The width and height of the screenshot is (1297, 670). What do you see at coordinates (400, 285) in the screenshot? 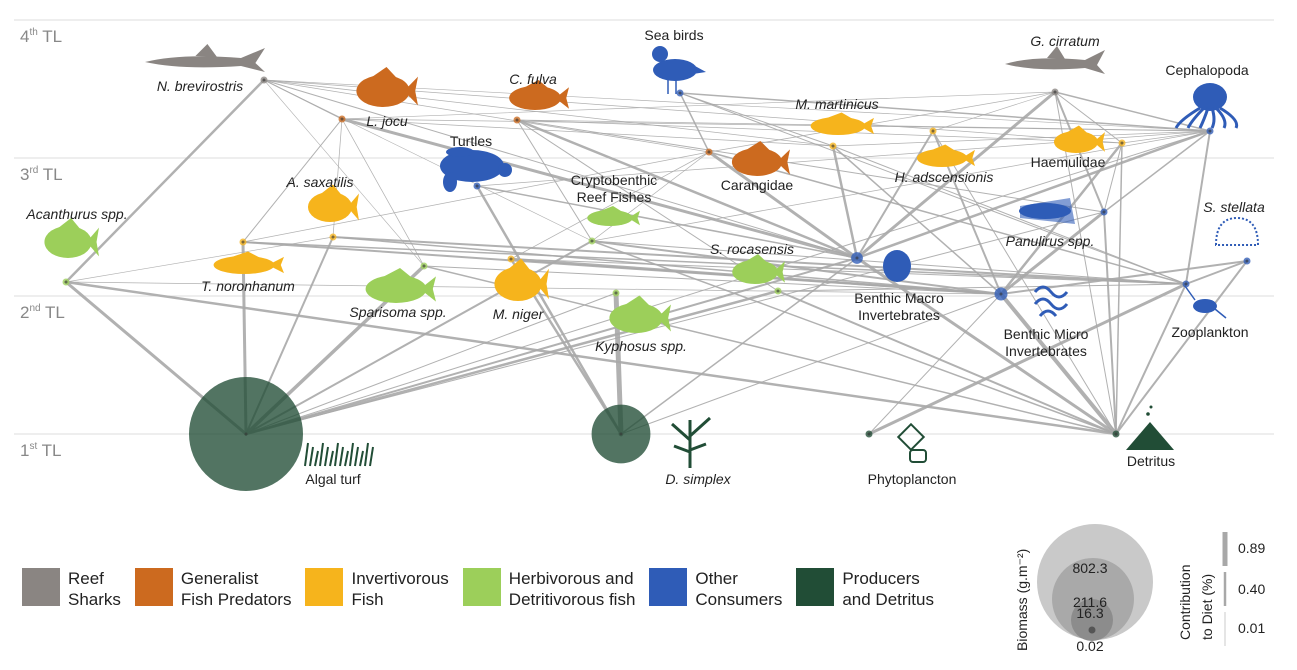
I see `parrotfish-silhouette-icon` at bounding box center [400, 285].